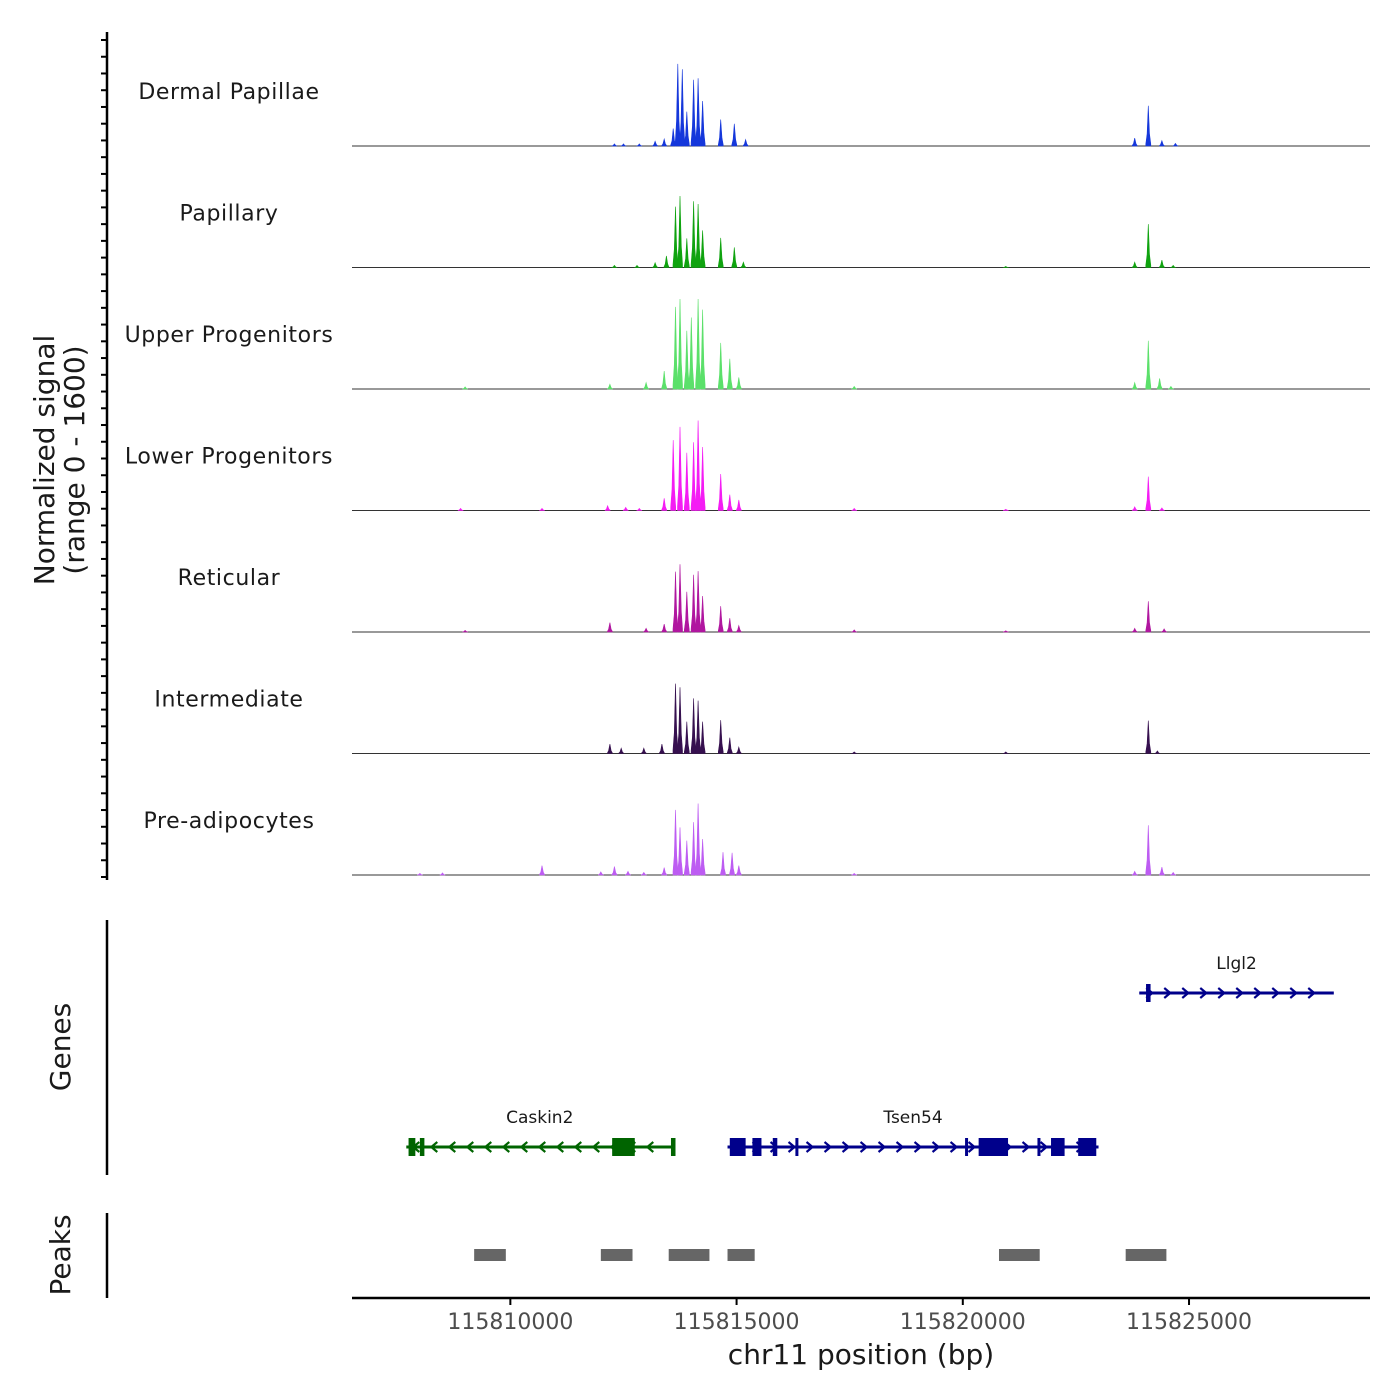  What do you see at coordinates (849, 1316) in the screenshot?
I see `x-axis-ticks: 115810000 115815000 115820000 115825000` at bounding box center [849, 1316].